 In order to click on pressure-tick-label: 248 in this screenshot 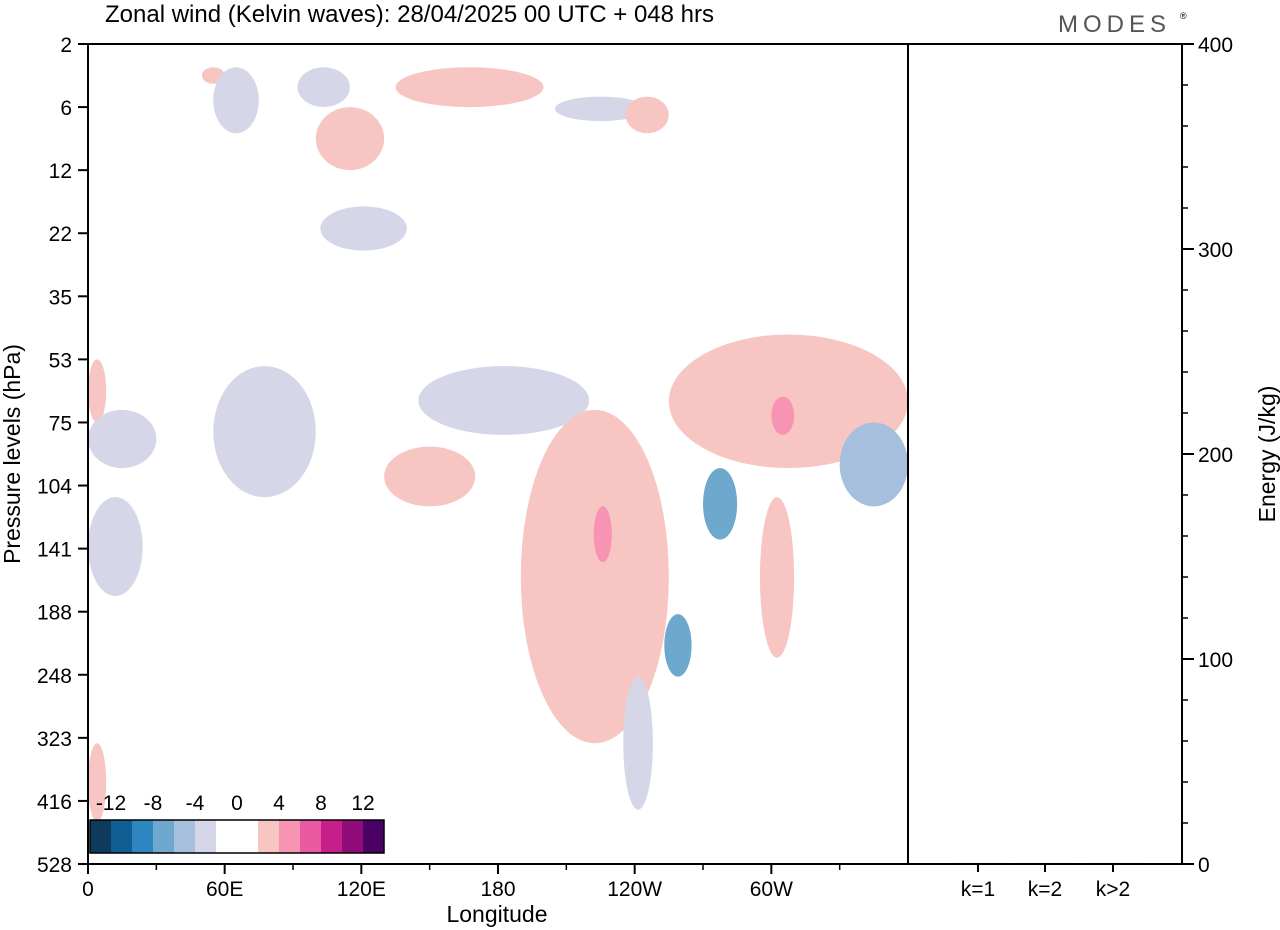, I will do `click(54, 676)`.